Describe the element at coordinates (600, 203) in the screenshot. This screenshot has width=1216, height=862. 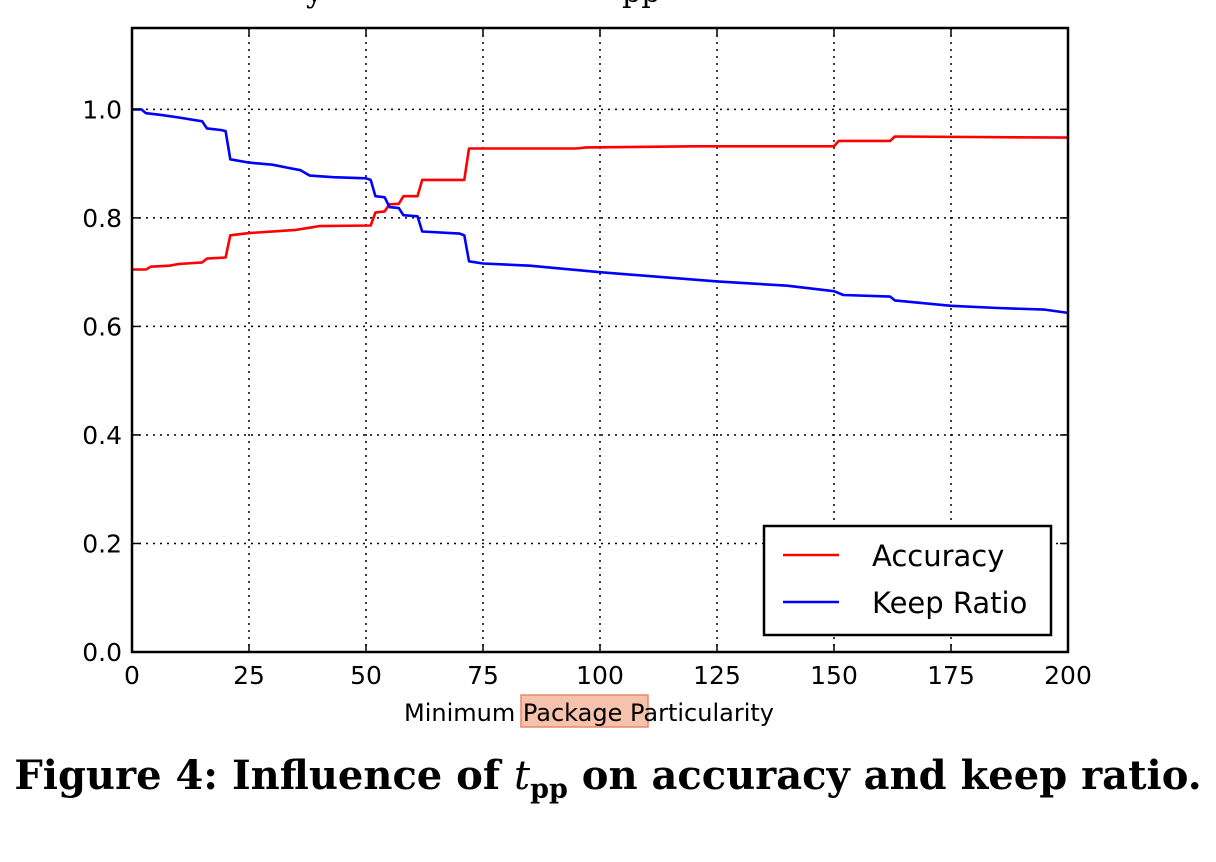
I see `series-line-accuracy` at that location.